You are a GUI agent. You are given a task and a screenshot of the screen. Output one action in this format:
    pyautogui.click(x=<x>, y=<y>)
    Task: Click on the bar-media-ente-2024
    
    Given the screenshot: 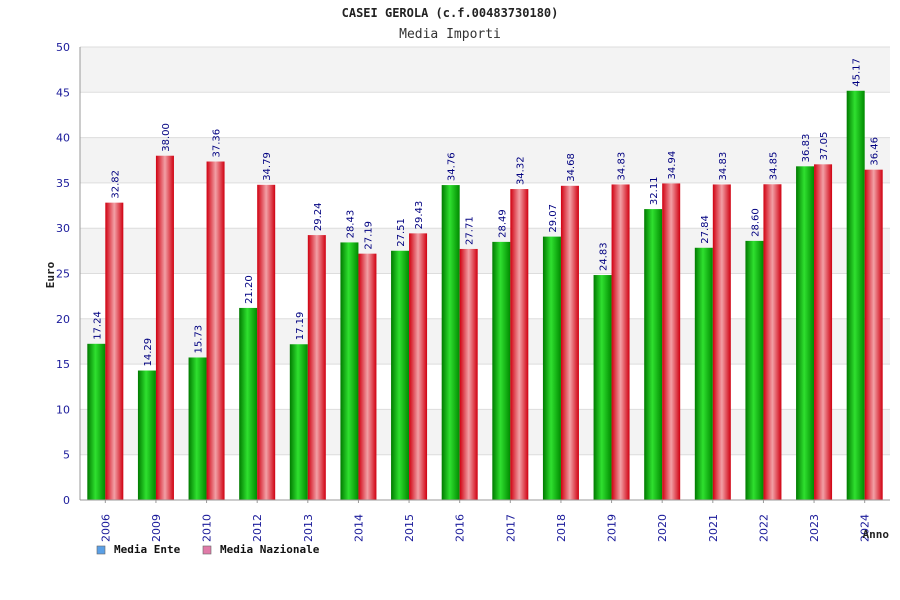 What is the action you would take?
    pyautogui.click(x=855, y=295)
    